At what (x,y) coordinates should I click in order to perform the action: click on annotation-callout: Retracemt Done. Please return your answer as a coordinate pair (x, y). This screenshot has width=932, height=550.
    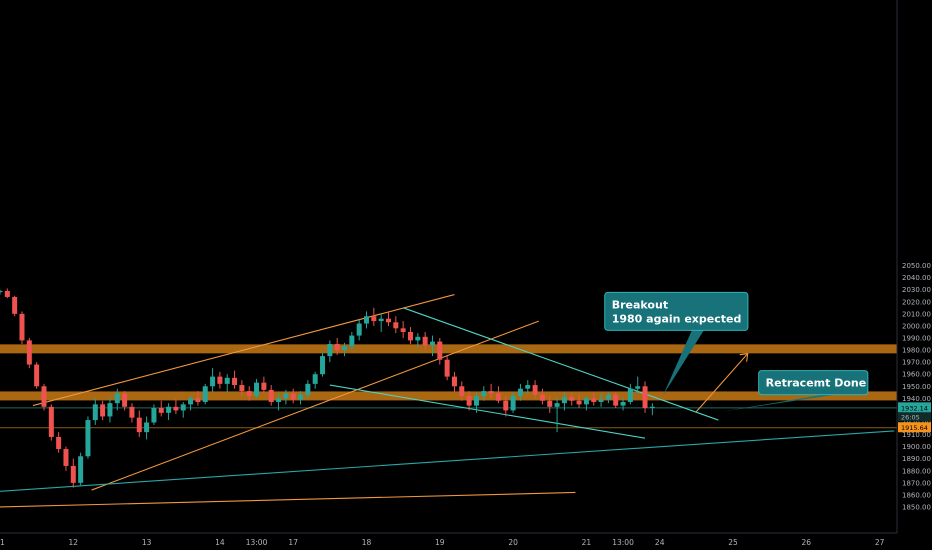
    Looking at the image, I should click on (795, 391).